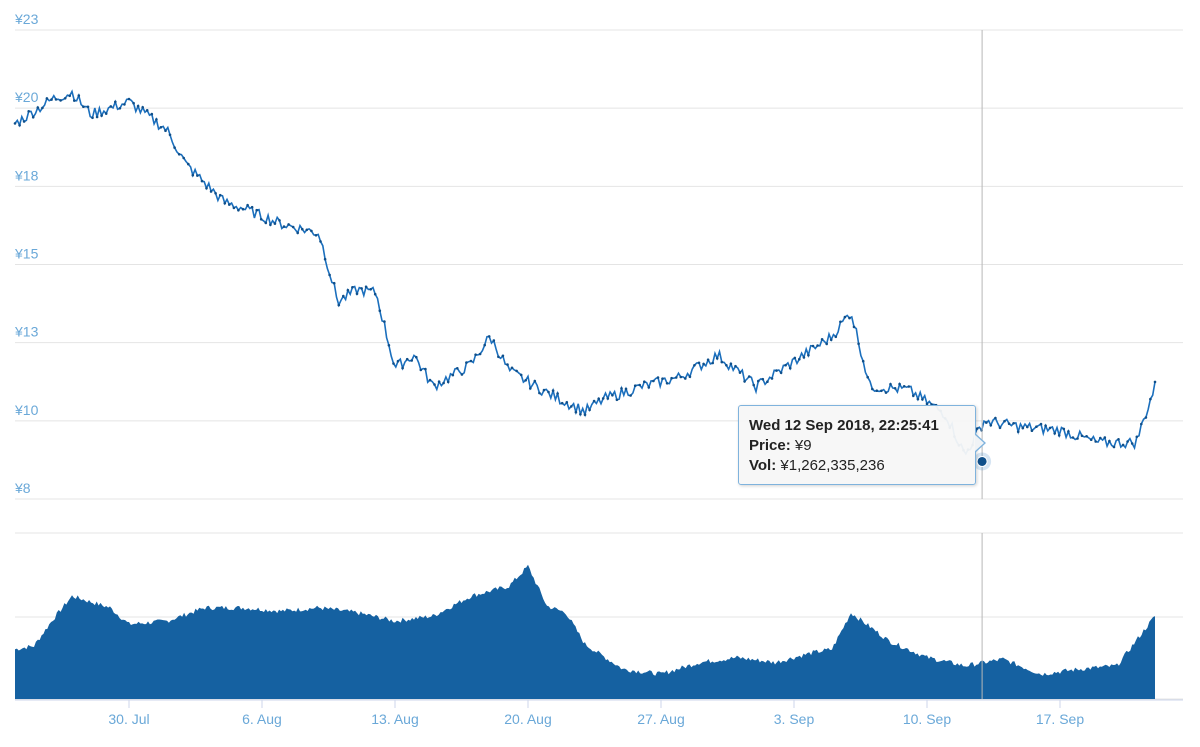 This screenshot has width=1200, height=747. Describe the element at coordinates (817, 465) in the screenshot. I see `tooltip-volume: Vol: ¥1,262,335,236` at that location.